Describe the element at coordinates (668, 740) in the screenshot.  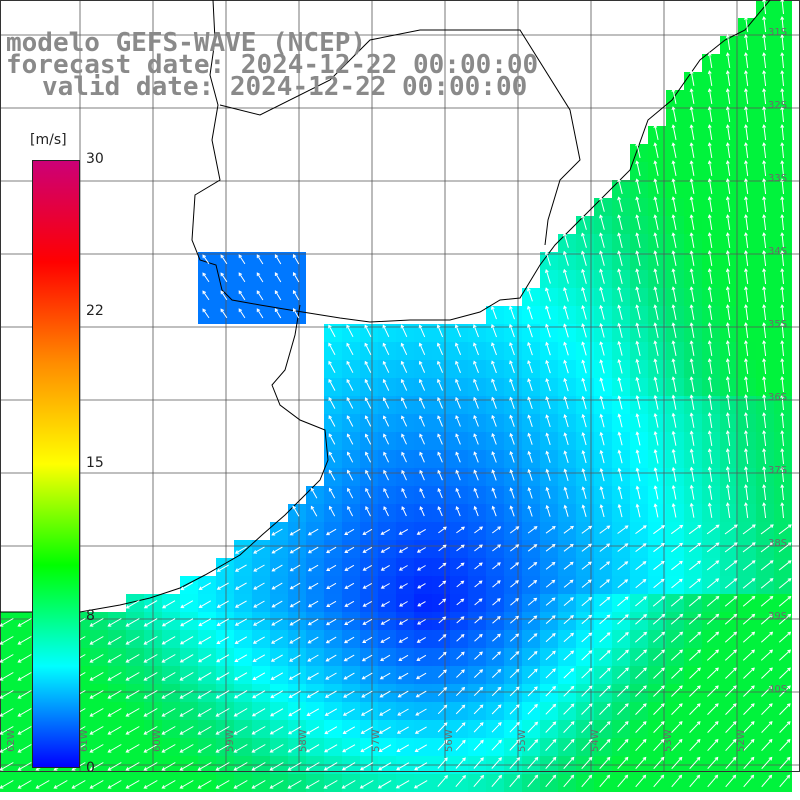
I see `longitude-label: 53W` at that location.